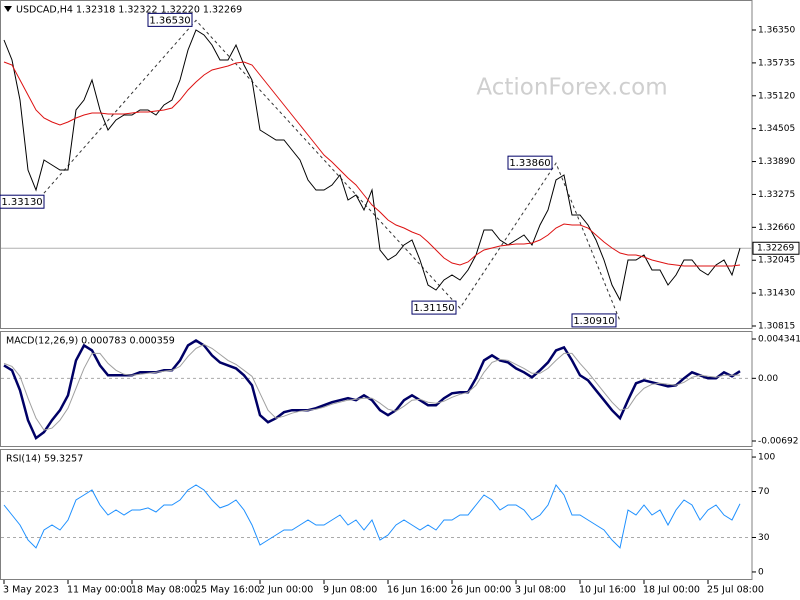 This screenshot has width=800, height=600. I want to click on x-tick-label: 3 Jul 08:00, so click(540, 590).